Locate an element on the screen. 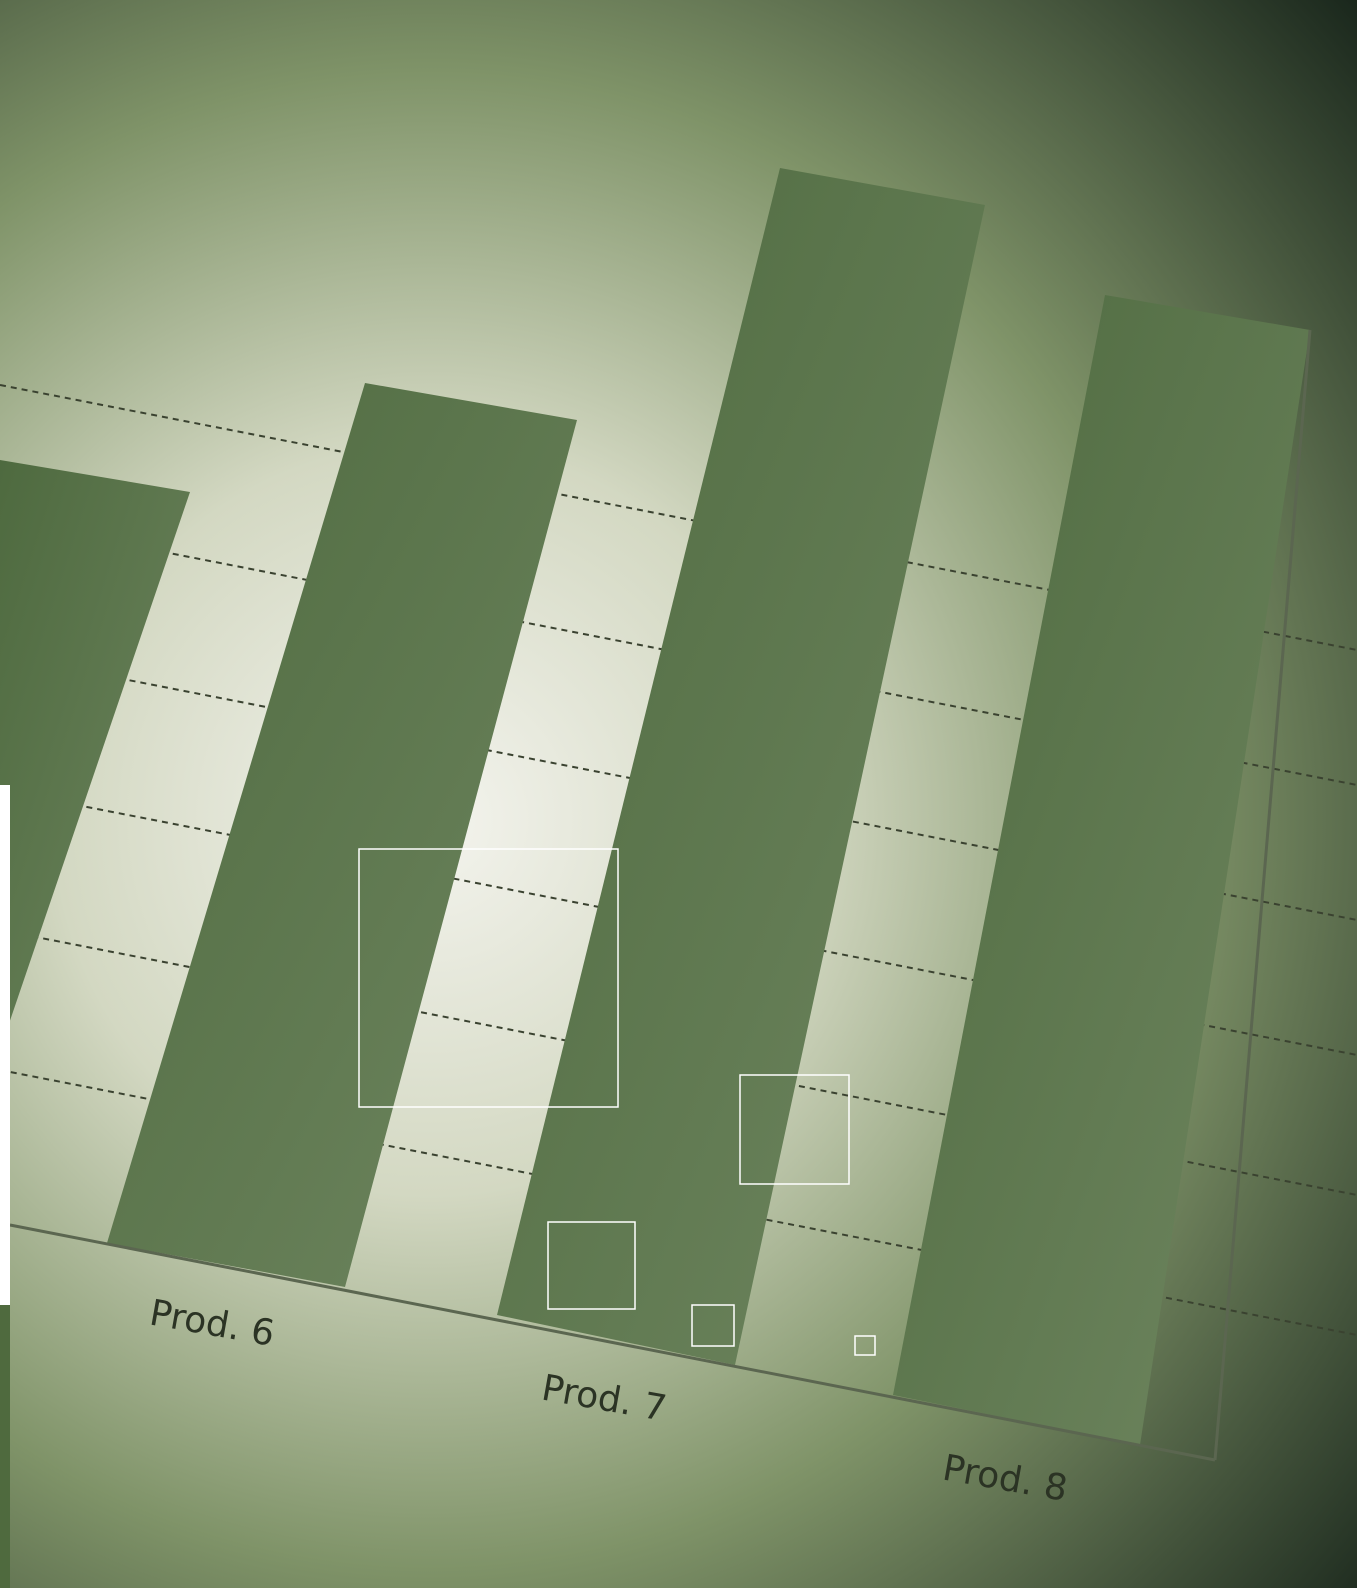  bar-shape is located at coordinates (95, 755).